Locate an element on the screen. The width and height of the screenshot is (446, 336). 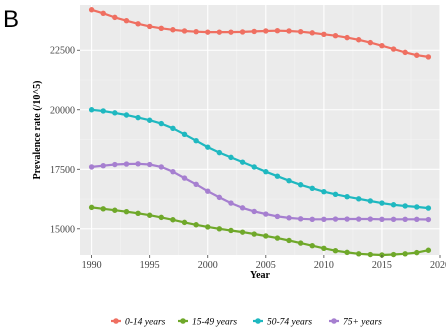
legend-label-15-49-years: 15-49 years is located at coordinates (214, 323).